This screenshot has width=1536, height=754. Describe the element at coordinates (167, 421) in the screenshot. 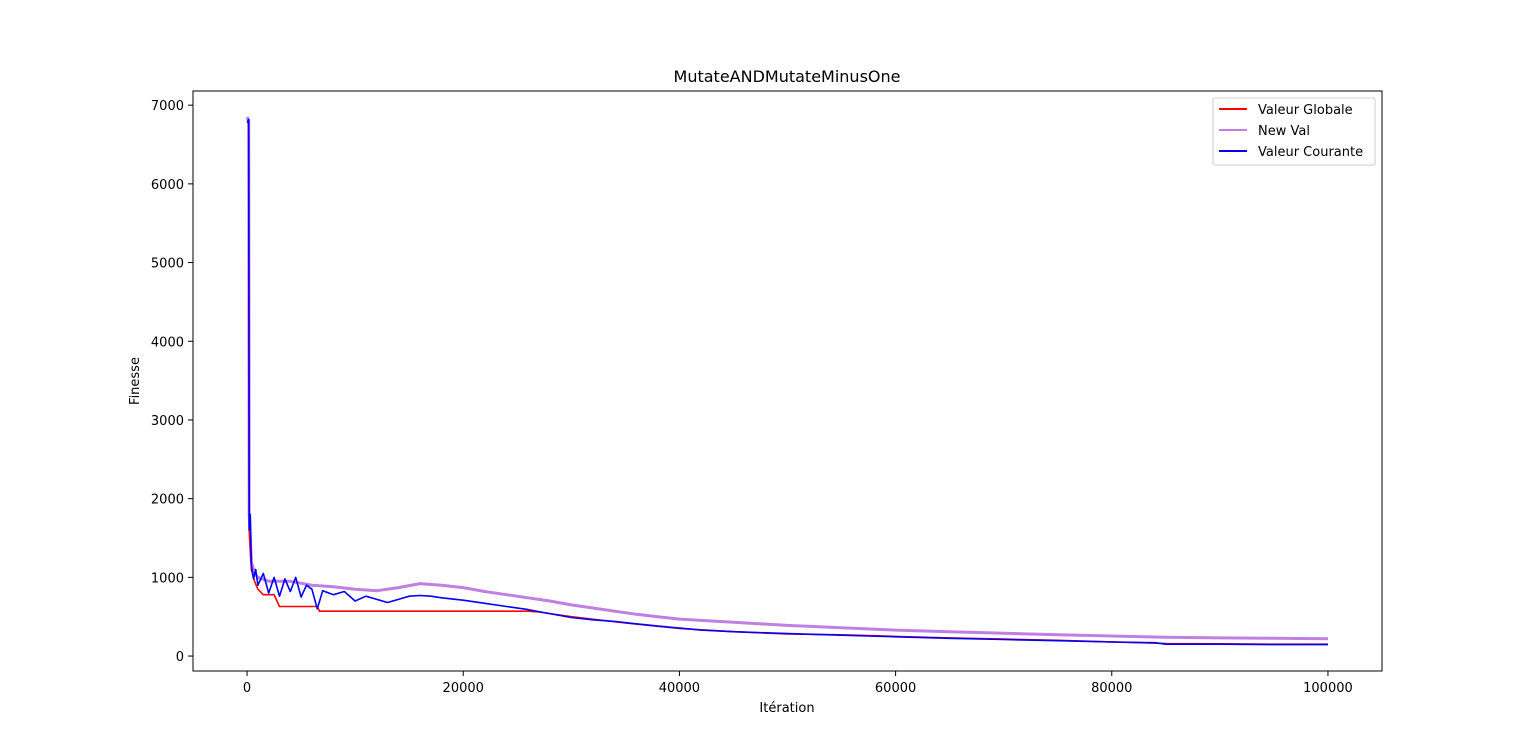

I see `y-tick-label: 3000` at that location.